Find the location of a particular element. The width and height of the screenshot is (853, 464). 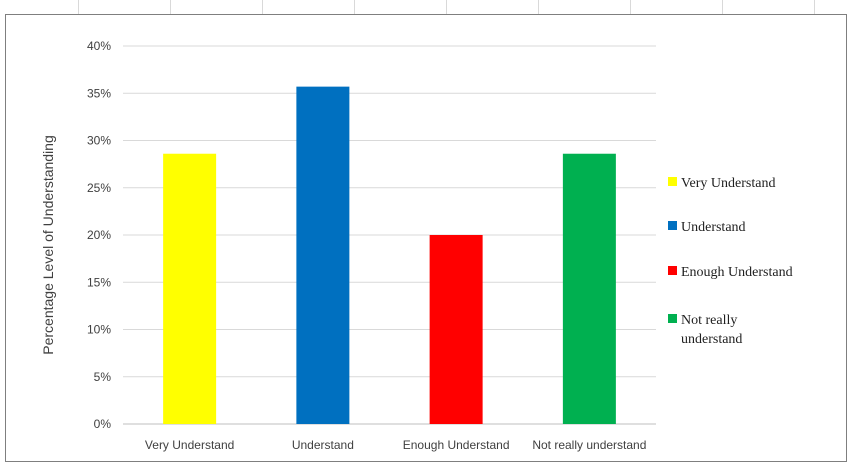

y-tick-label: 25% is located at coordinates (99, 188).